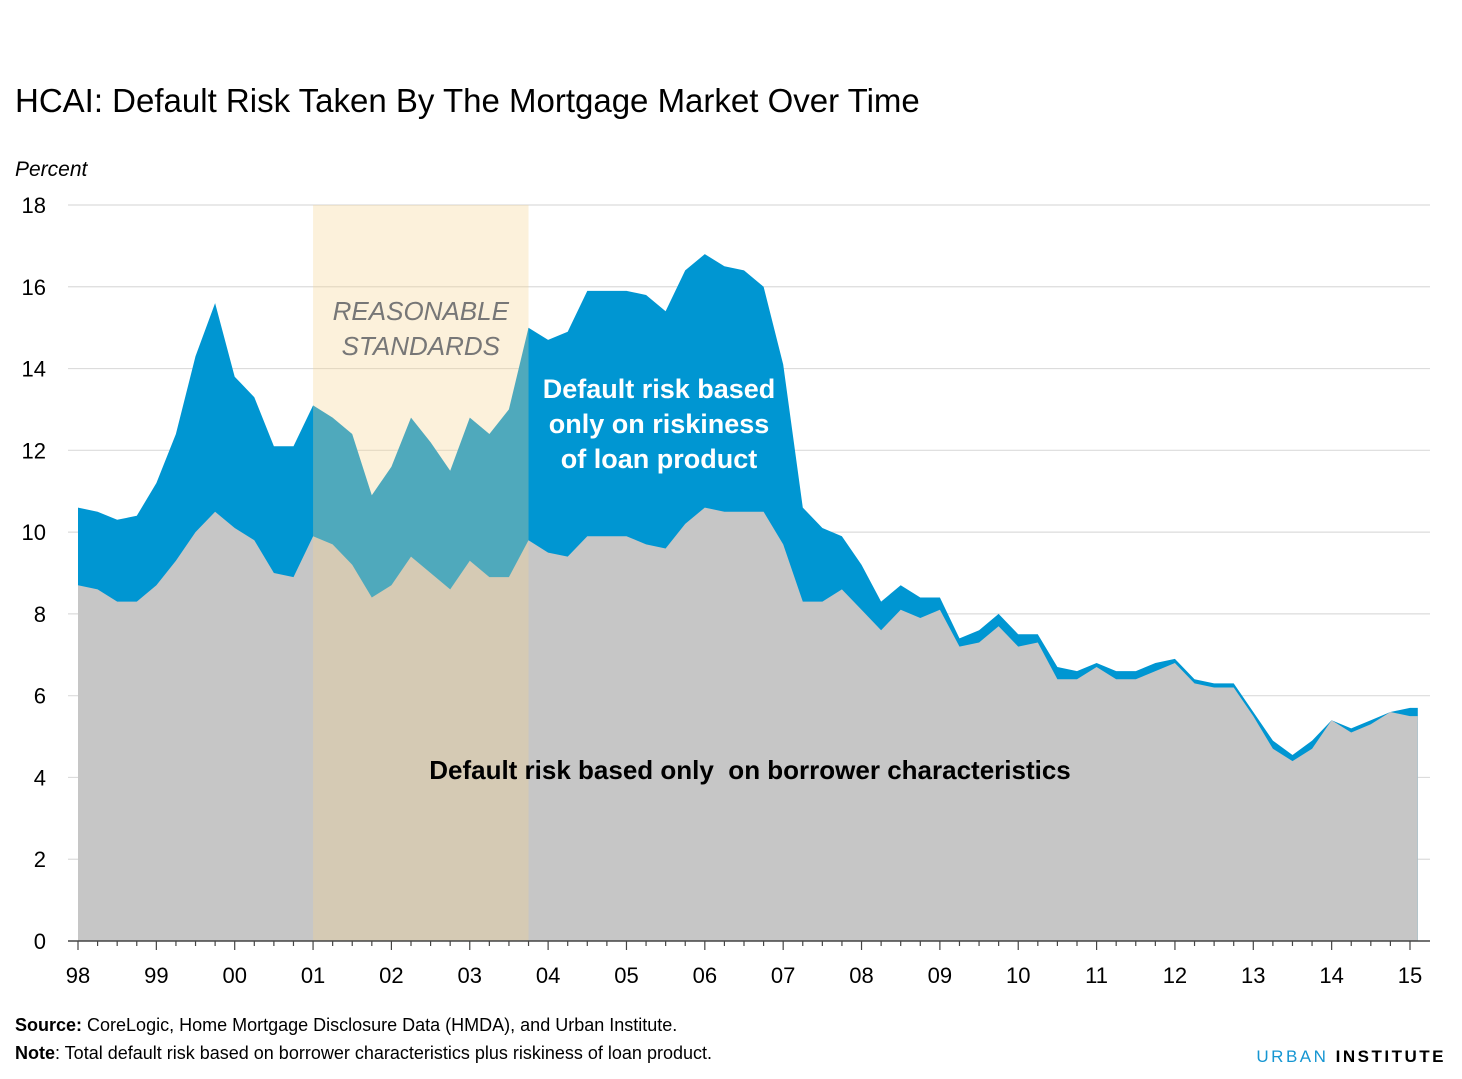  I want to click on series-label-loan-product: only on riskiness, so click(659, 424).